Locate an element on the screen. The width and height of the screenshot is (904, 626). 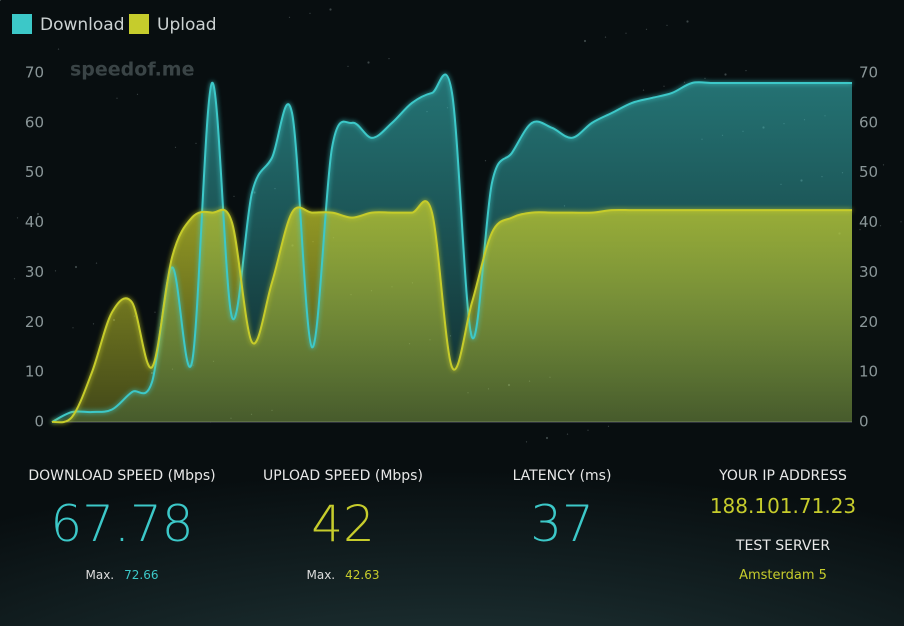
legend-label: Download is located at coordinates (82, 25).